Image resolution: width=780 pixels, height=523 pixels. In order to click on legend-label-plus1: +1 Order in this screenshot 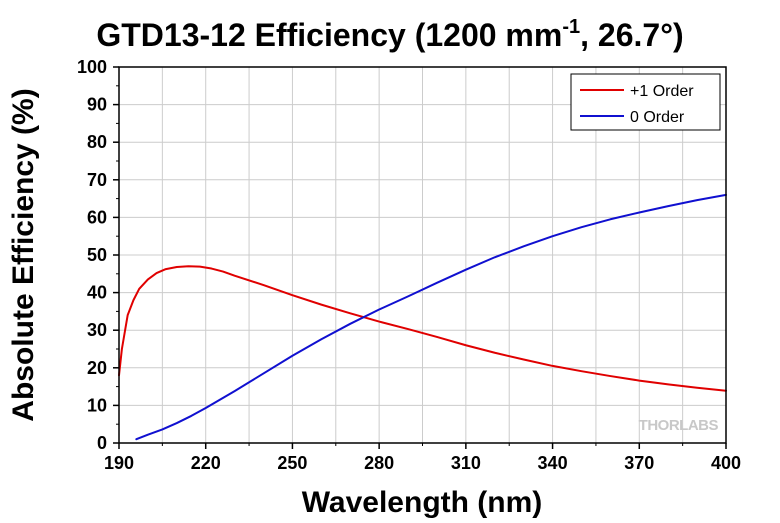, I will do `click(662, 91)`.